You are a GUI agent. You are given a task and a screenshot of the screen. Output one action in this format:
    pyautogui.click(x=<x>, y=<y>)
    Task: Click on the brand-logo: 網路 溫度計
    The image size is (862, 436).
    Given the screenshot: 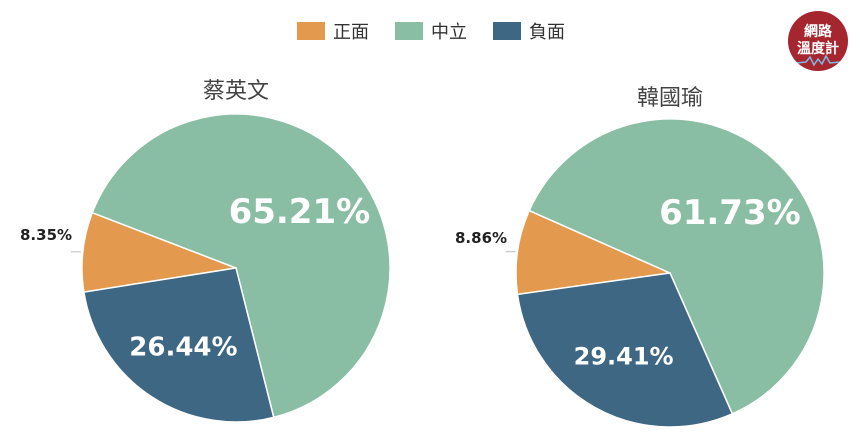 What is the action you would take?
    pyautogui.click(x=818, y=41)
    